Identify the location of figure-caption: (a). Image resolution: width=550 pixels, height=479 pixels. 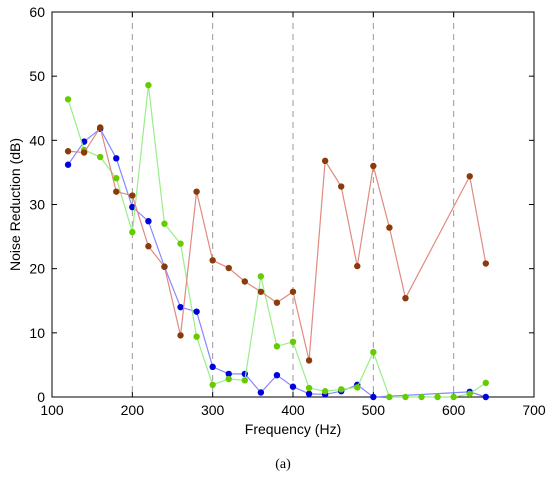
(283, 464).